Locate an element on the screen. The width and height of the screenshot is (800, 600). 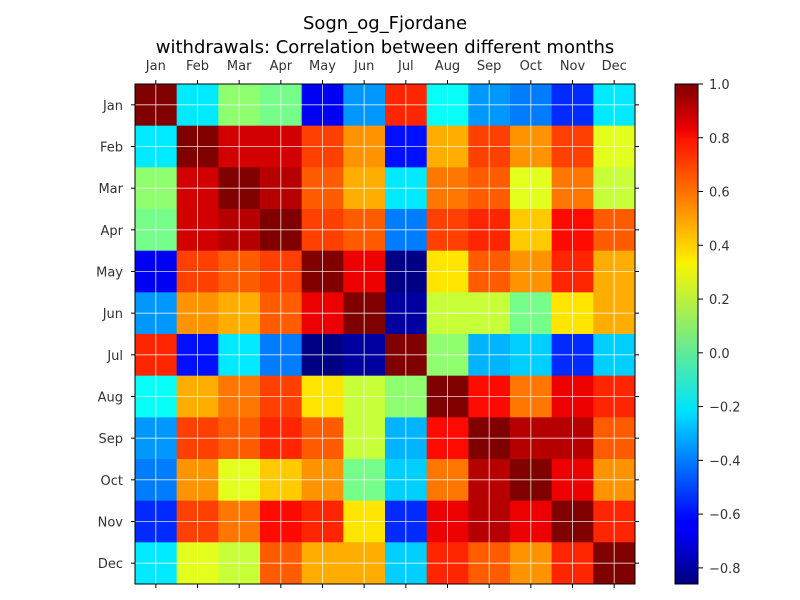
x-tick-label: Aug is located at coordinates (447, 66).